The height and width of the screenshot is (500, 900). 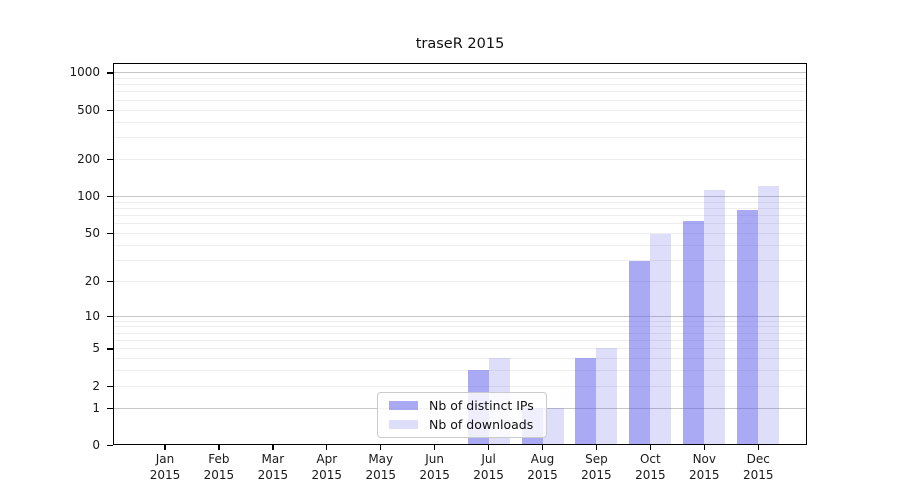 I want to click on x-tick-label: Jan 2015, so click(x=165, y=467).